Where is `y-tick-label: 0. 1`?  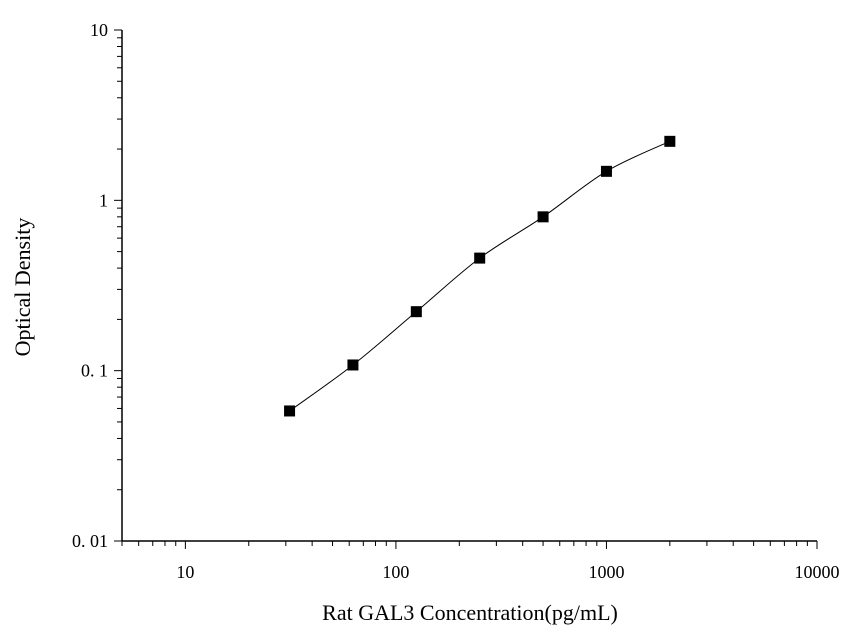
y-tick-label: 0. 1 is located at coordinates (94, 371).